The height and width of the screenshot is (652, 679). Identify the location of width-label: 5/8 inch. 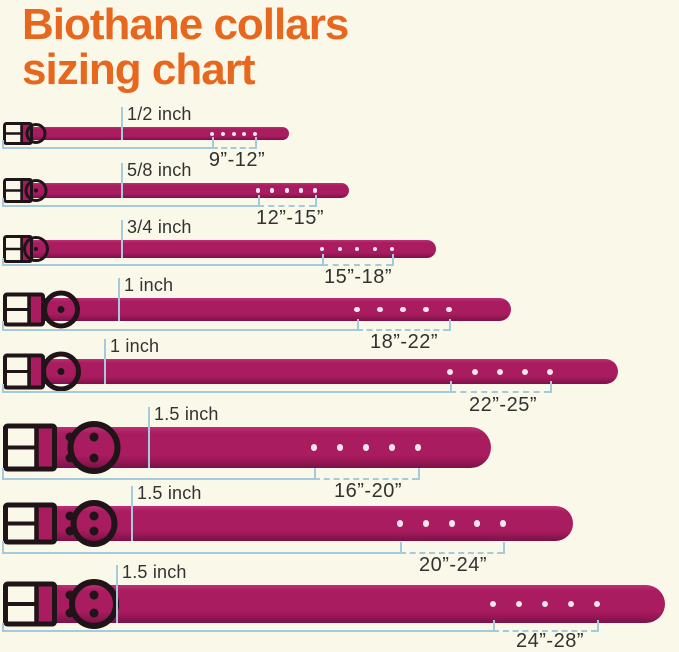
(159, 170).